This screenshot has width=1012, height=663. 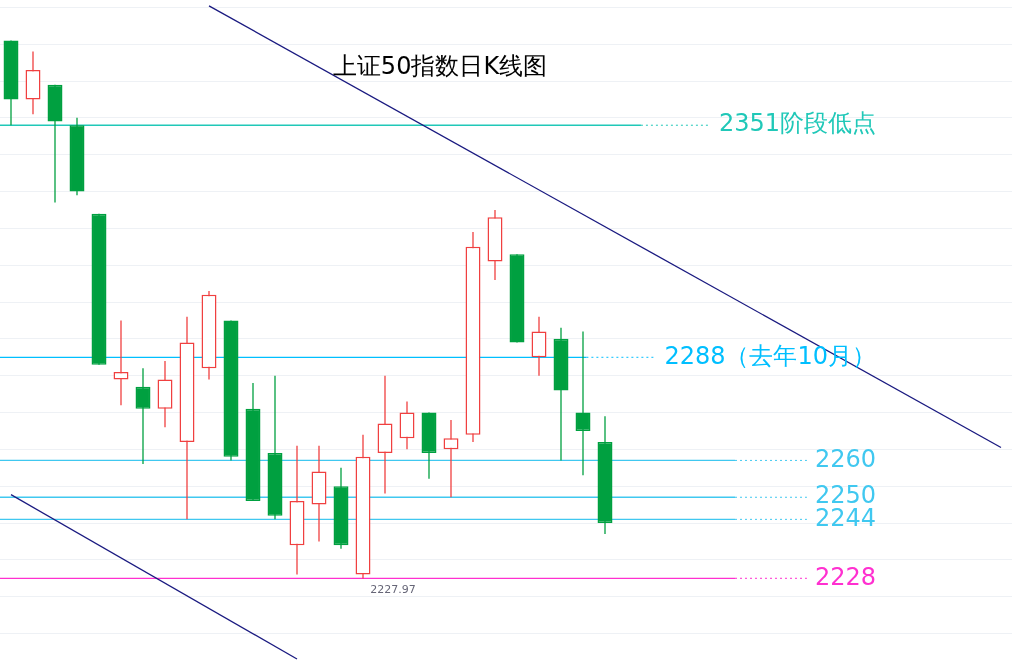 I want to click on ref-line-label: 2228, so click(x=845, y=576).